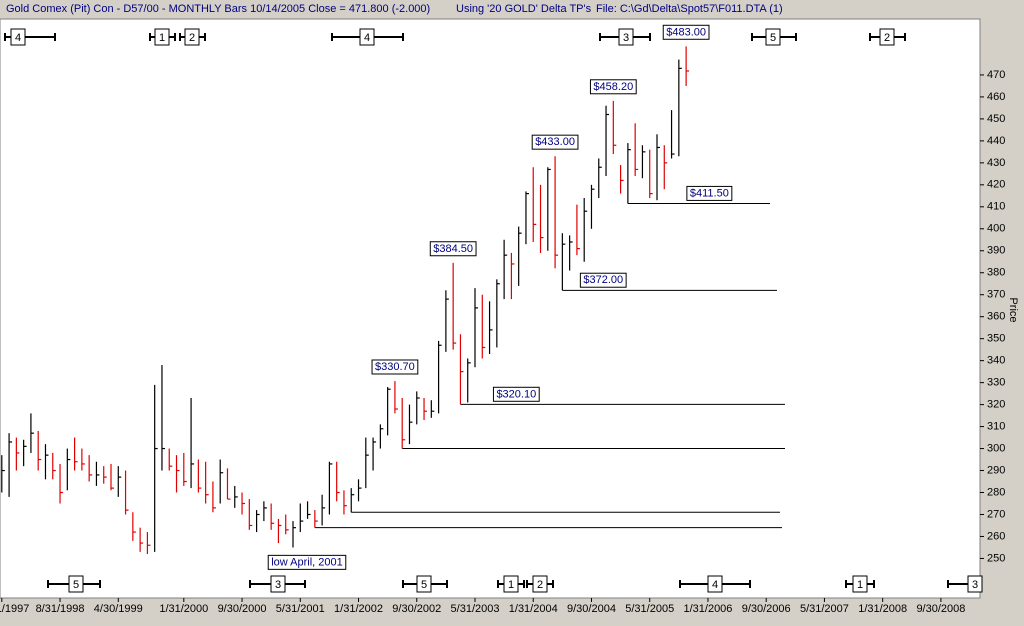 The height and width of the screenshot is (626, 1024). What do you see at coordinates (533, 609) in the screenshot?
I see `x-tick-label: 1/31/2004` at bounding box center [533, 609].